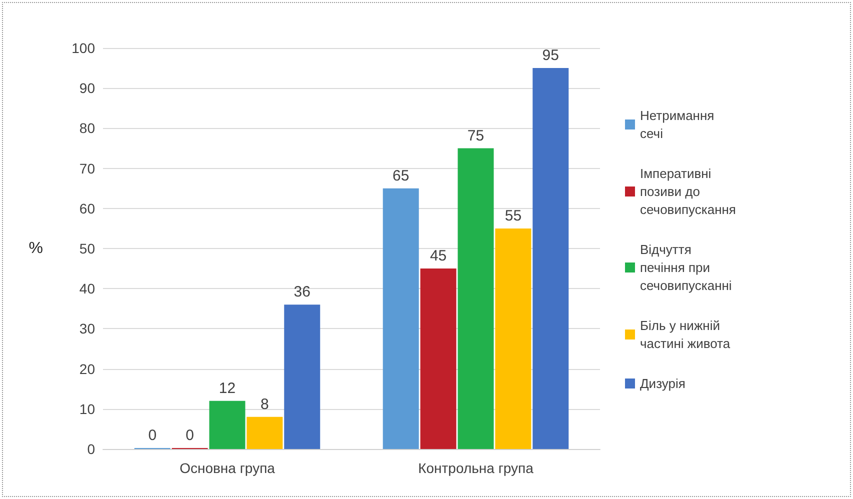 The image size is (853, 499). What do you see at coordinates (302, 292) in the screenshot?
I see `data-label: 36` at bounding box center [302, 292].